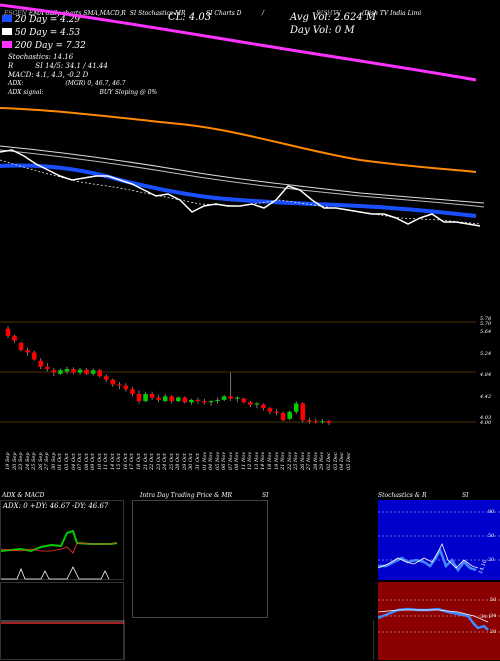 The height and width of the screenshot is (661, 500). I want to click on stochastics-panel: 80 50 20 14.16, so click(439, 540).